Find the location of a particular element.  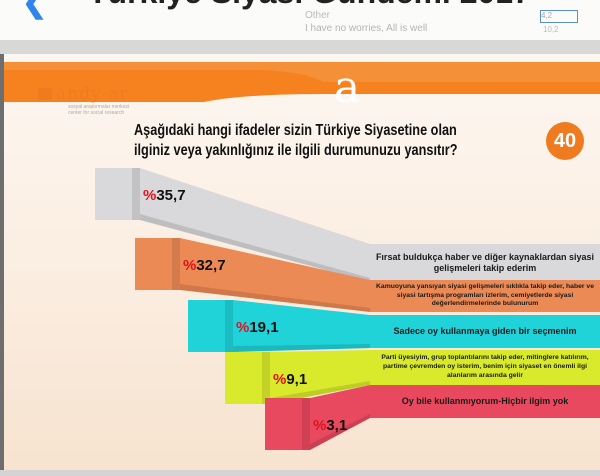

data-label: %19,1 is located at coordinates (257, 327).